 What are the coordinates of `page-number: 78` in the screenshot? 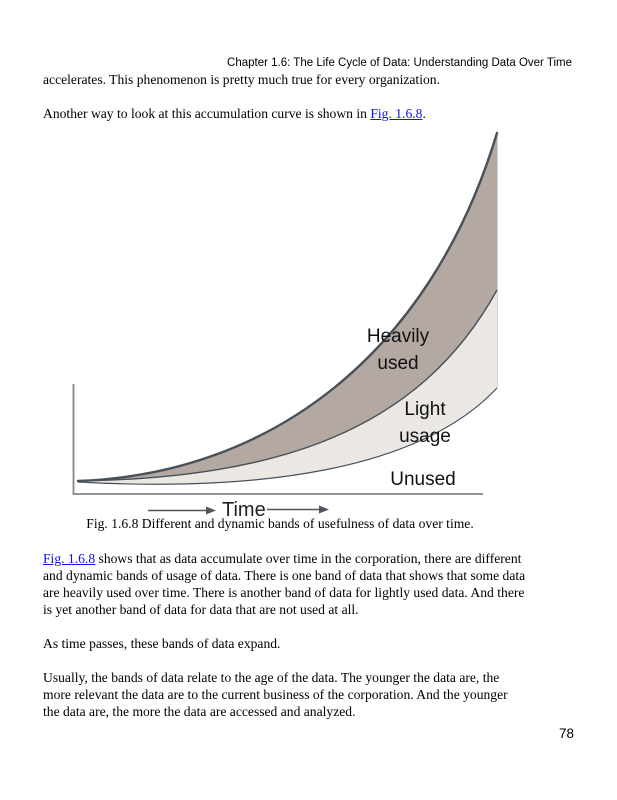 It's located at (566, 733).